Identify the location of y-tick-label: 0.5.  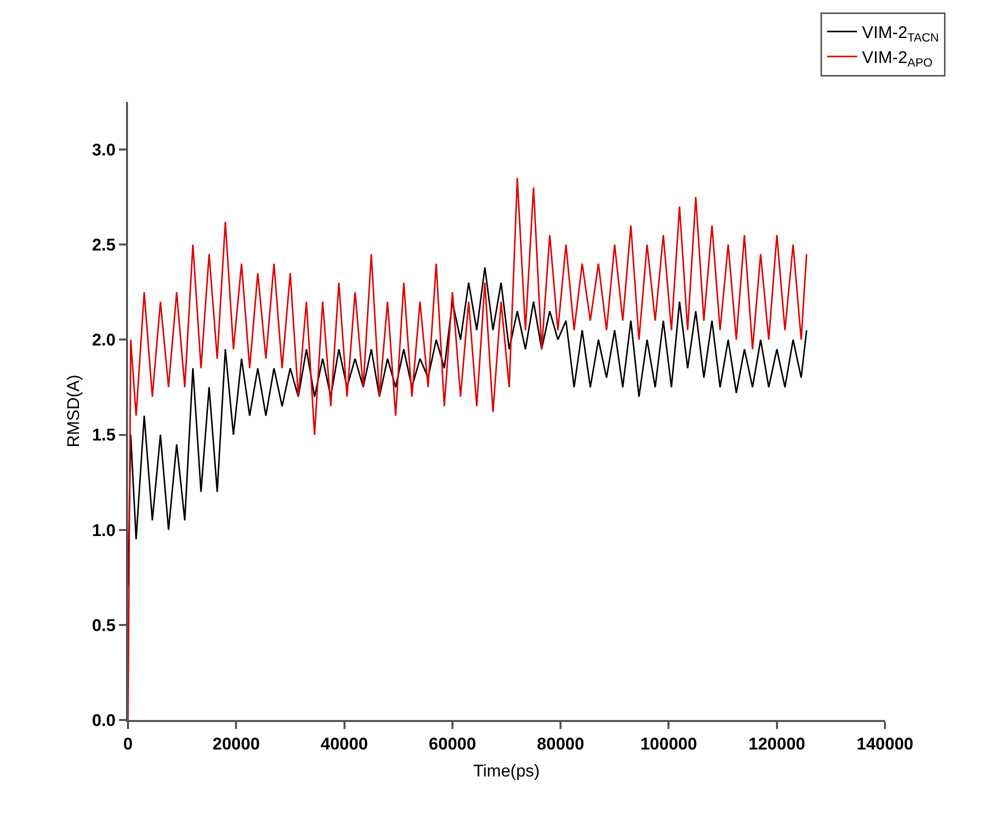
(104, 625).